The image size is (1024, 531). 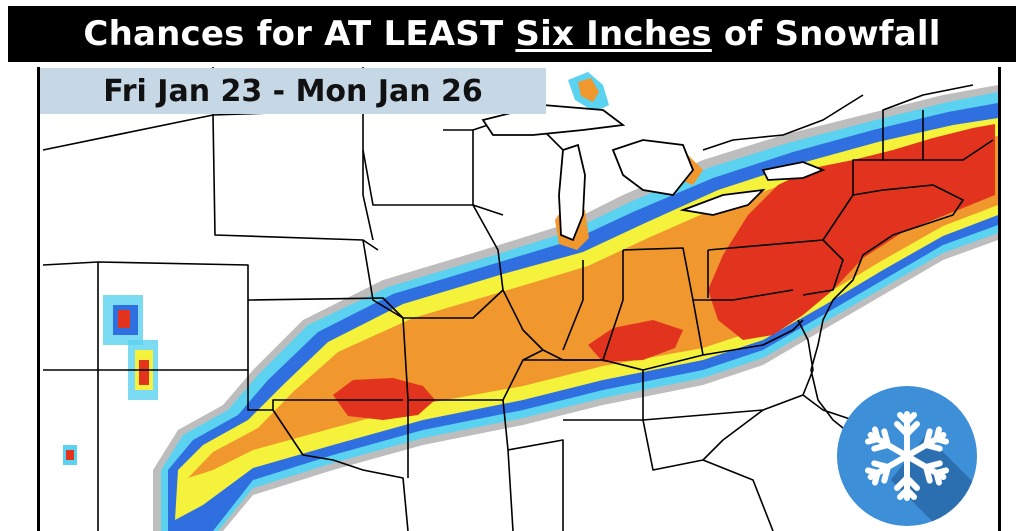 What do you see at coordinates (588, 90) in the screenshot?
I see `lake-effect-upper-inner` at bounding box center [588, 90].